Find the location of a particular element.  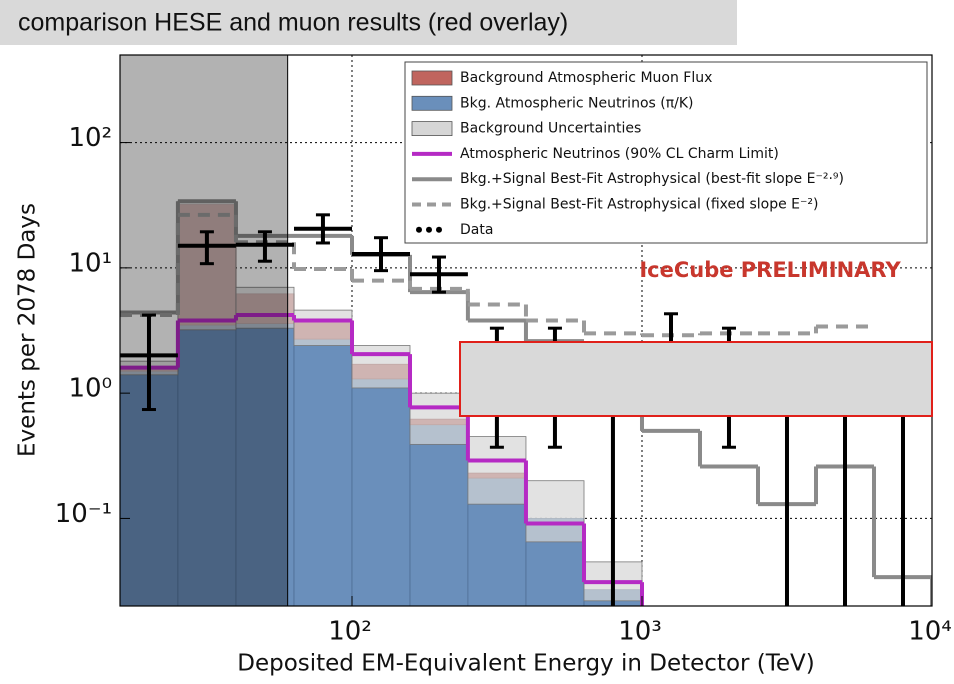

y-tick-label: 10⁰ is located at coordinates (90, 389).